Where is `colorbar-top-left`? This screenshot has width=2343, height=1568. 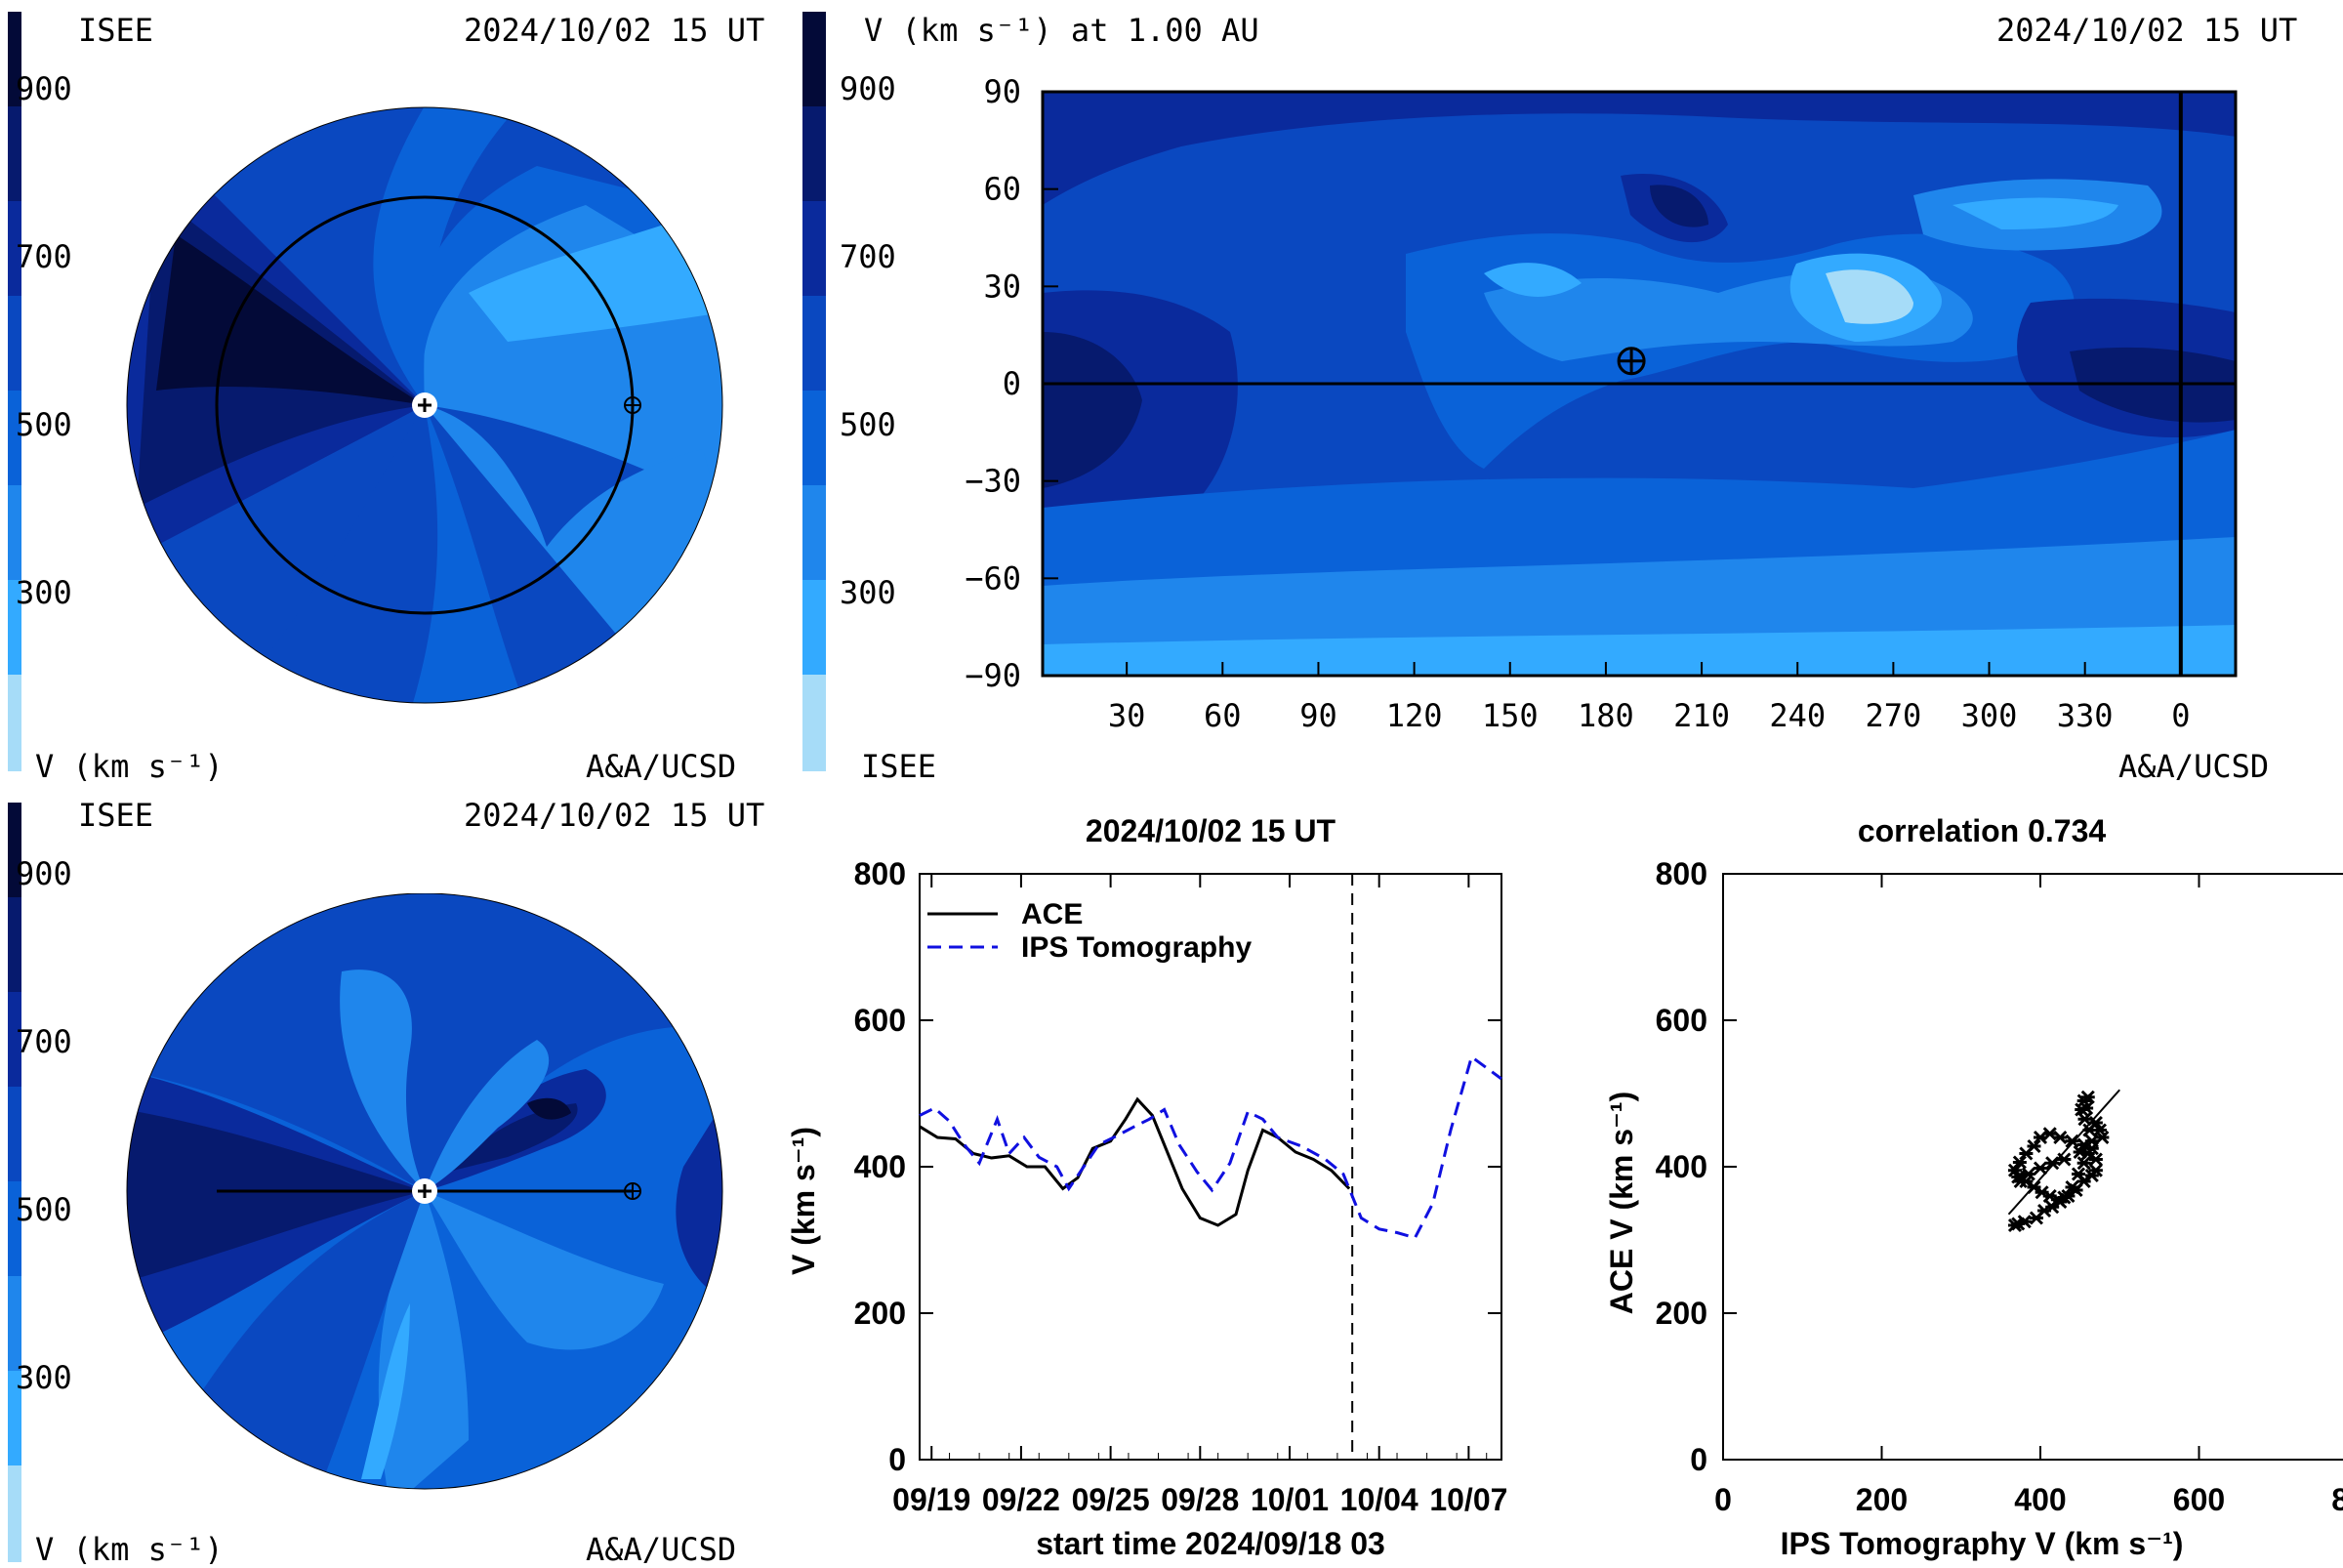
colorbar-top-left is located at coordinates (14, 392).